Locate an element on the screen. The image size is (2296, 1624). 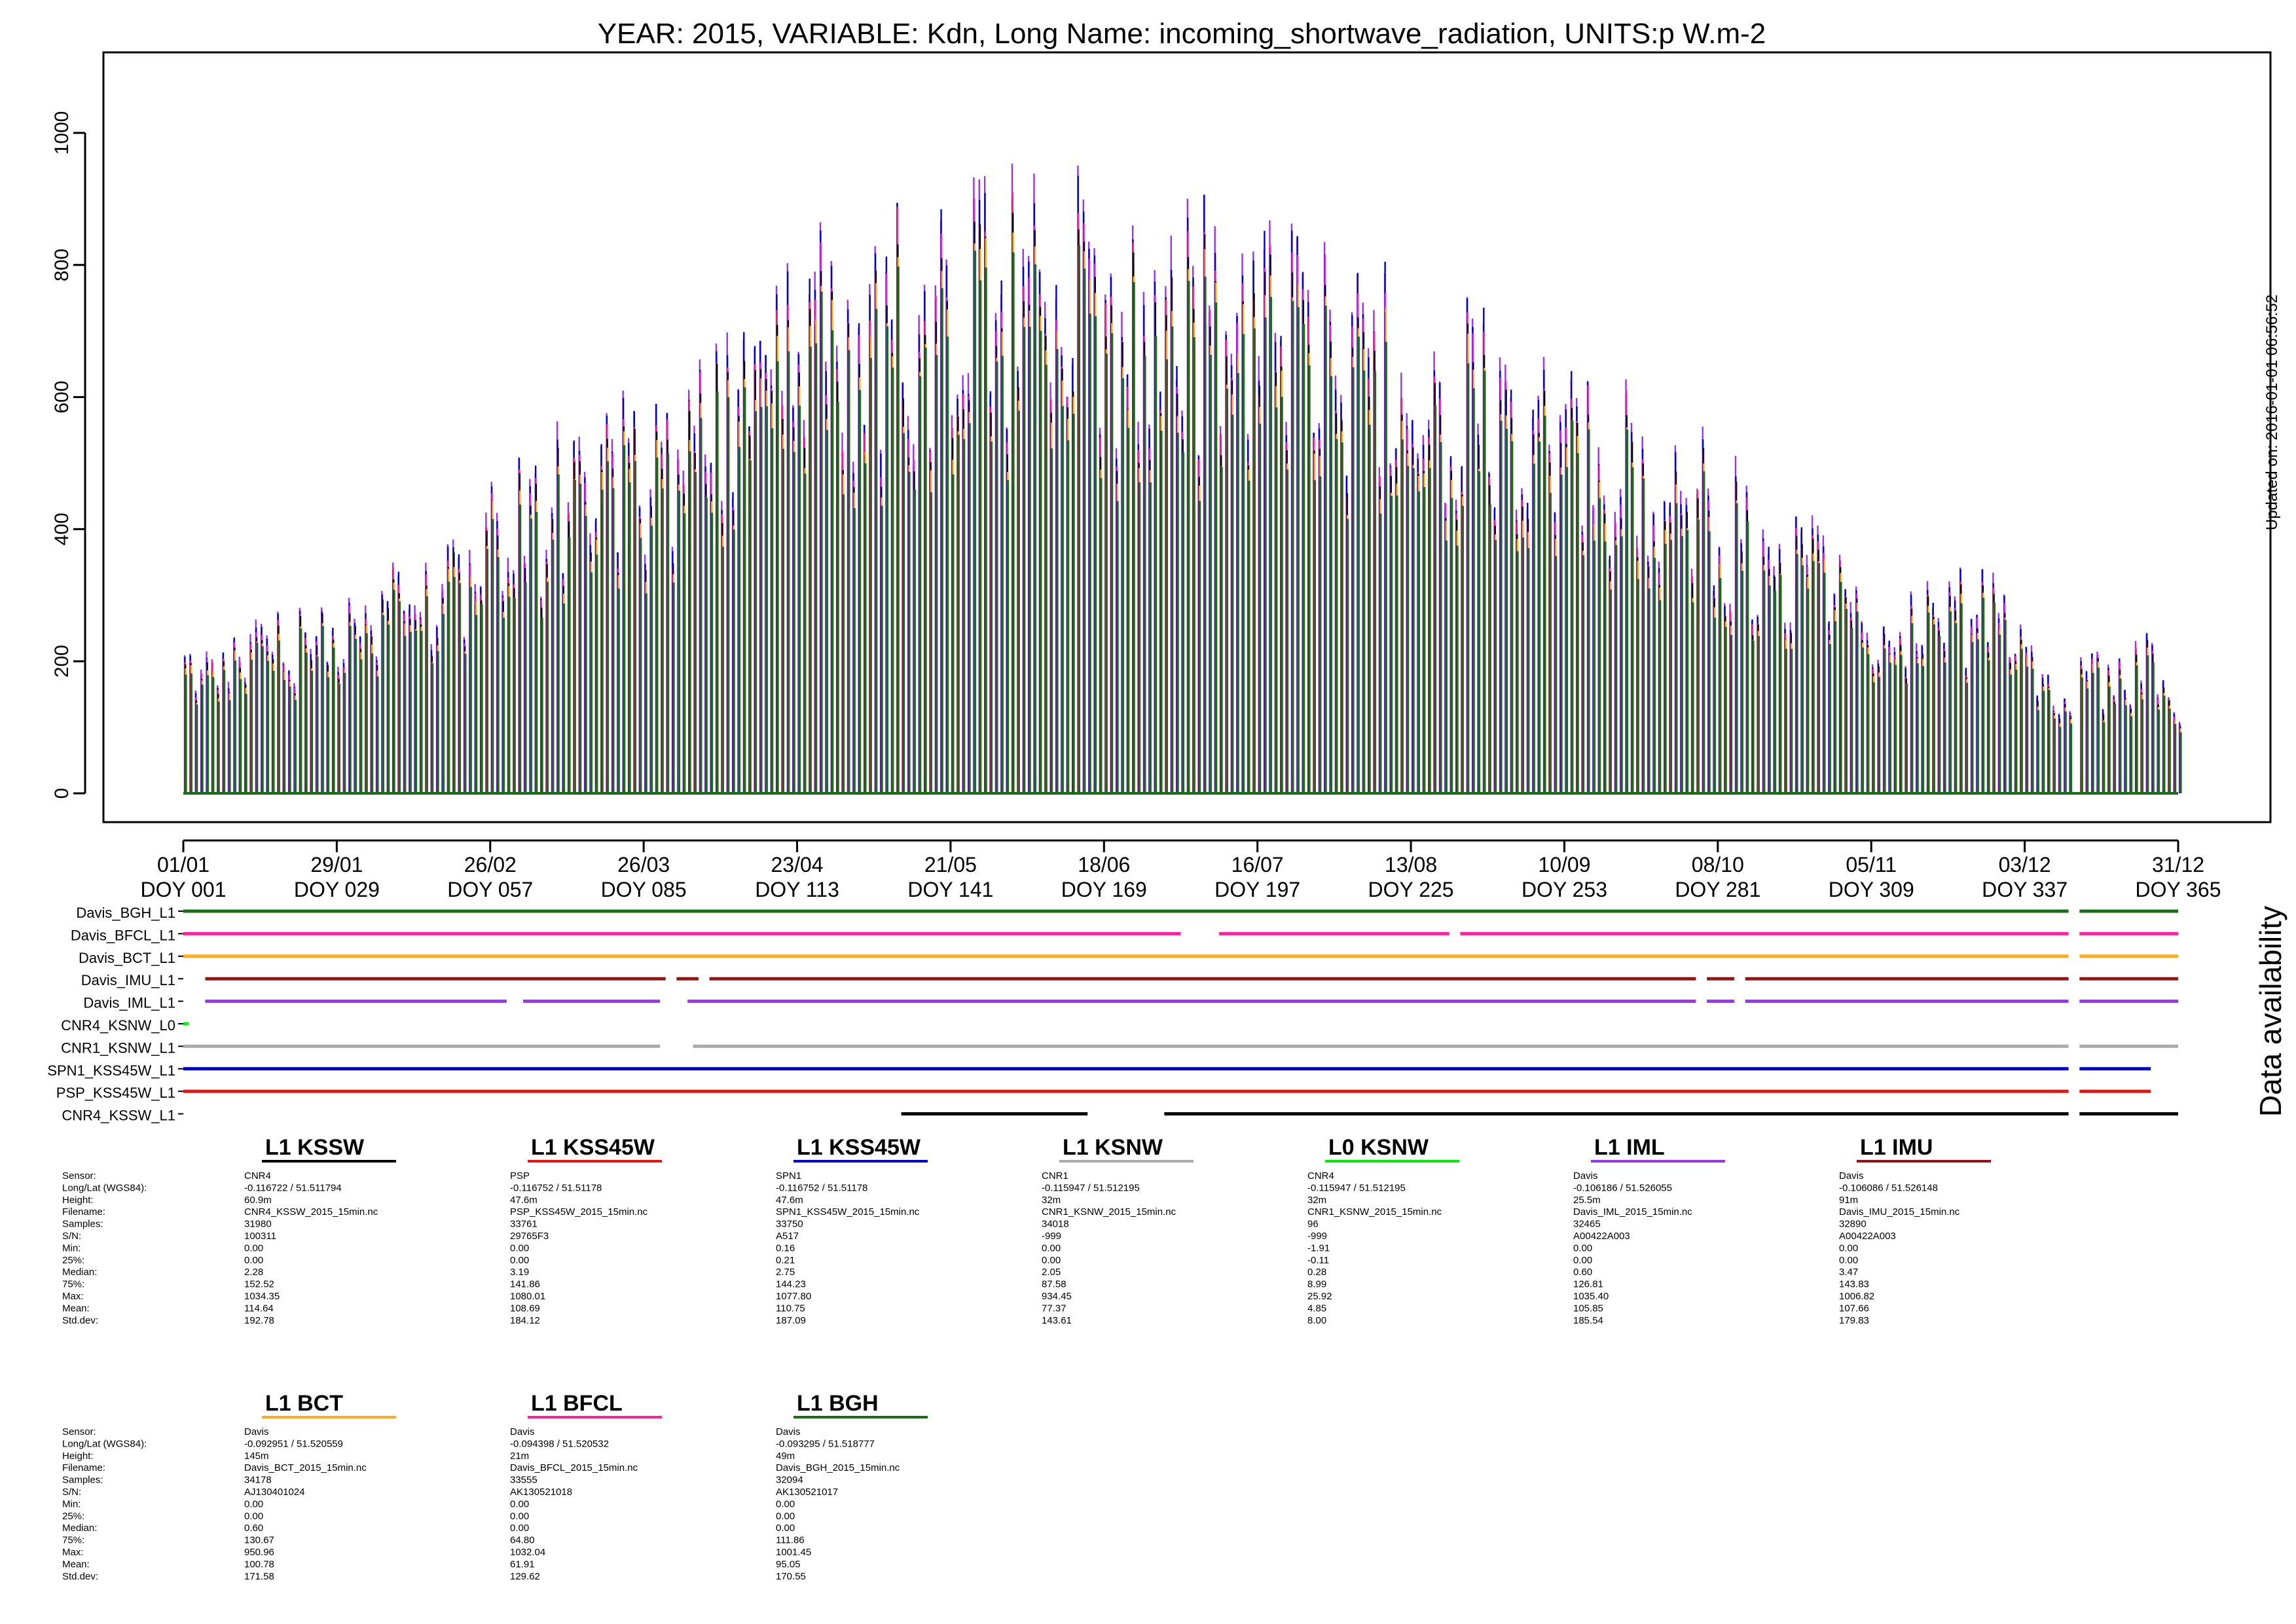
stats-value: 129.62 is located at coordinates (525, 1576).